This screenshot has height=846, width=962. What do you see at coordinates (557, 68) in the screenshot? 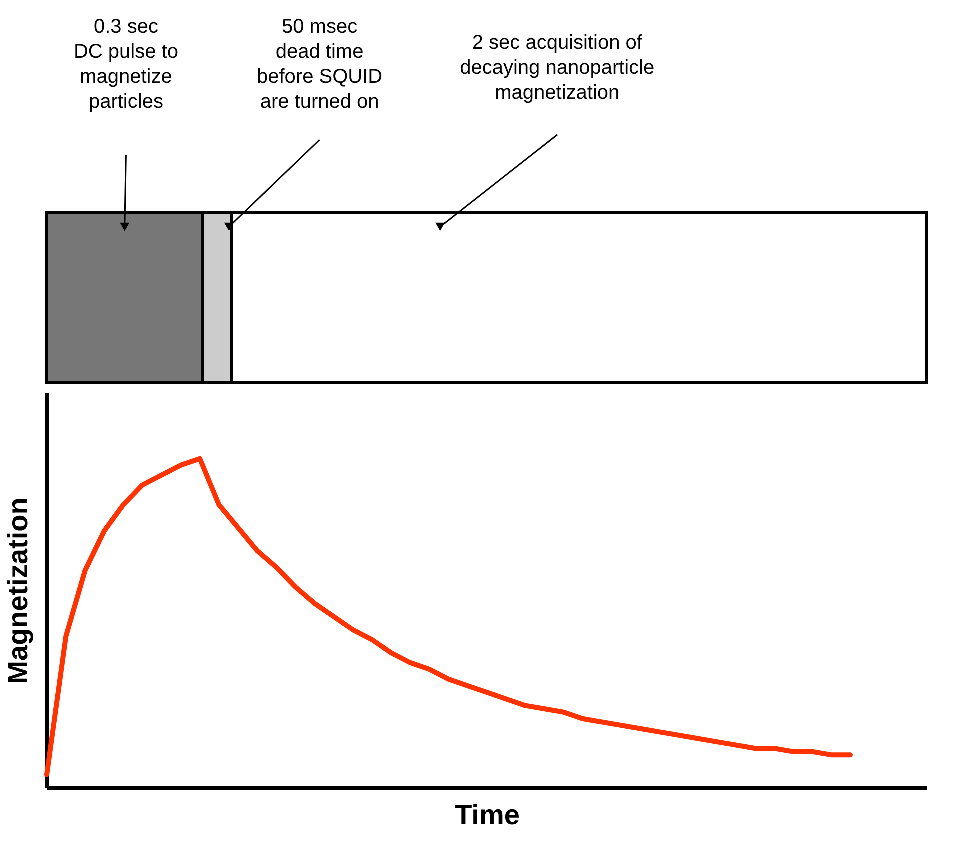
I see `text: 2 sec acquisition of decaying nanoparticle magnetization` at bounding box center [557, 68].